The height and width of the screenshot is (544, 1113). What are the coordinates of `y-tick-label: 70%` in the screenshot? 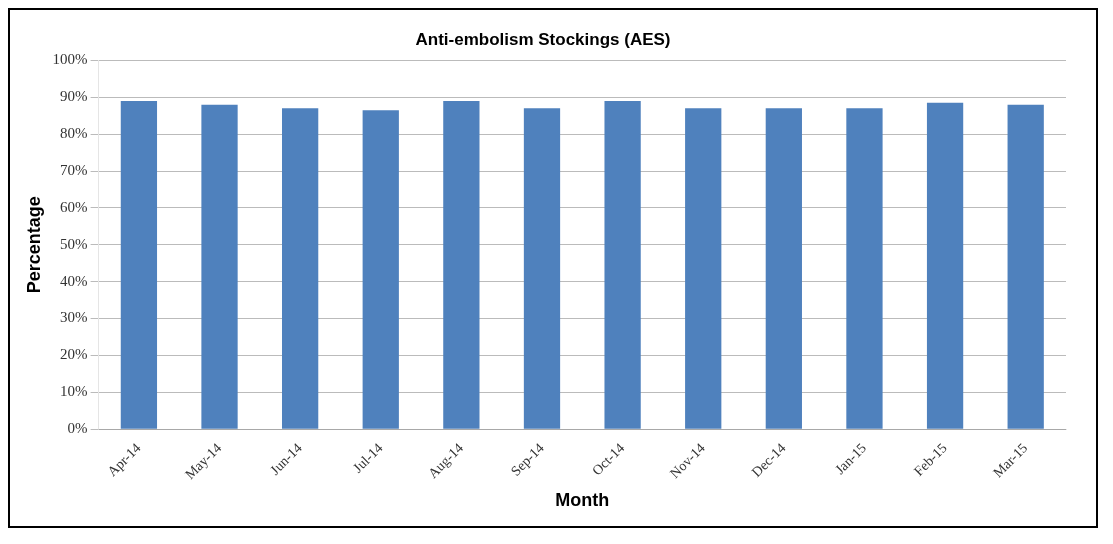 It's located at (74, 169).